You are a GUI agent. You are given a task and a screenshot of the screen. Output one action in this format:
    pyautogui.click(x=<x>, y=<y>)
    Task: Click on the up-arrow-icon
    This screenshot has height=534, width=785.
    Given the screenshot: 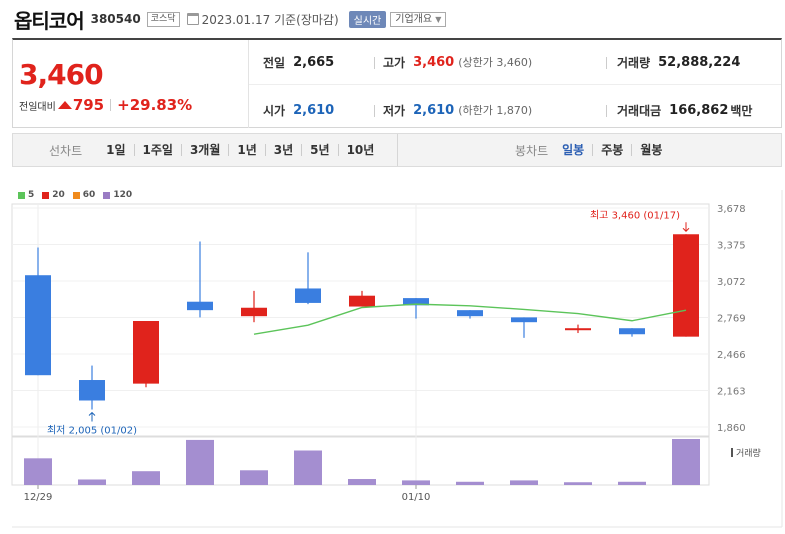 What is the action you would take?
    pyautogui.click(x=64, y=105)
    